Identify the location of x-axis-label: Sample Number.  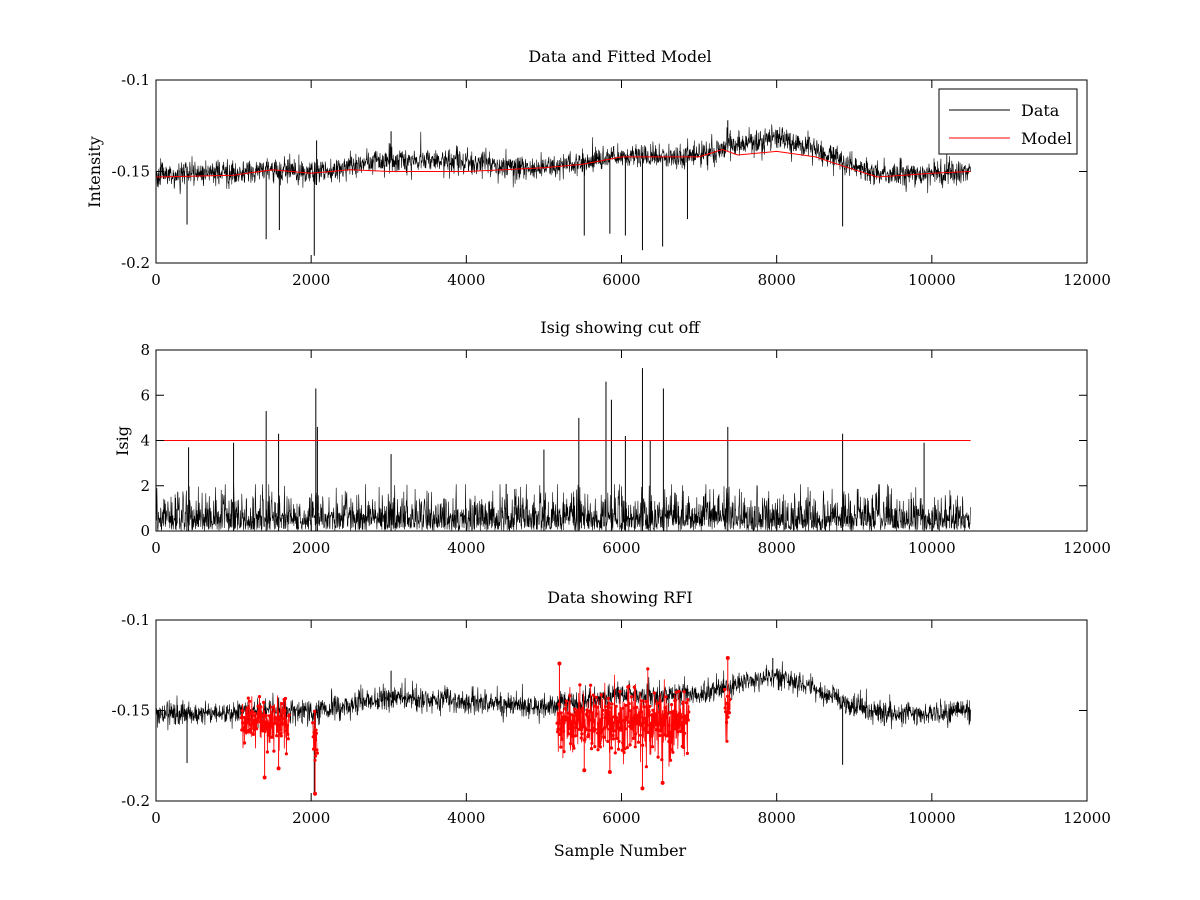
(620, 850).